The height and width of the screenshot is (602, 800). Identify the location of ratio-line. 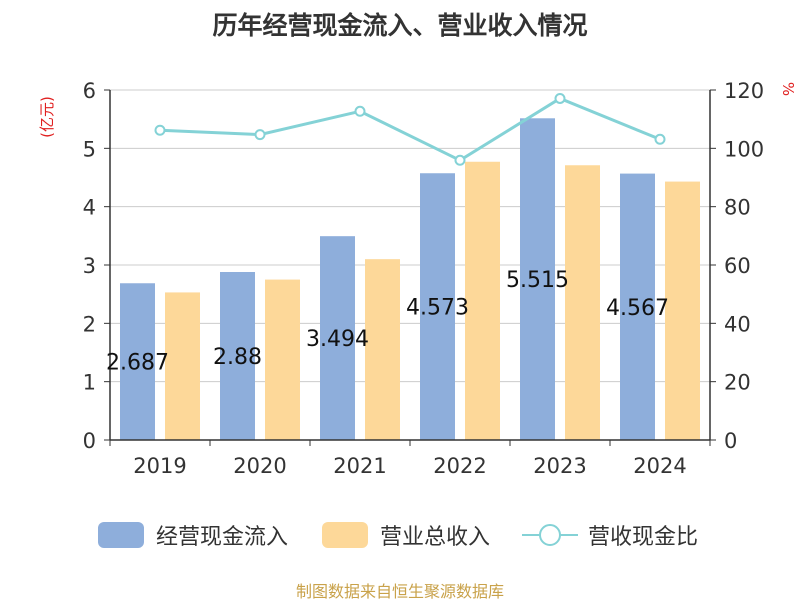
(410, 129).